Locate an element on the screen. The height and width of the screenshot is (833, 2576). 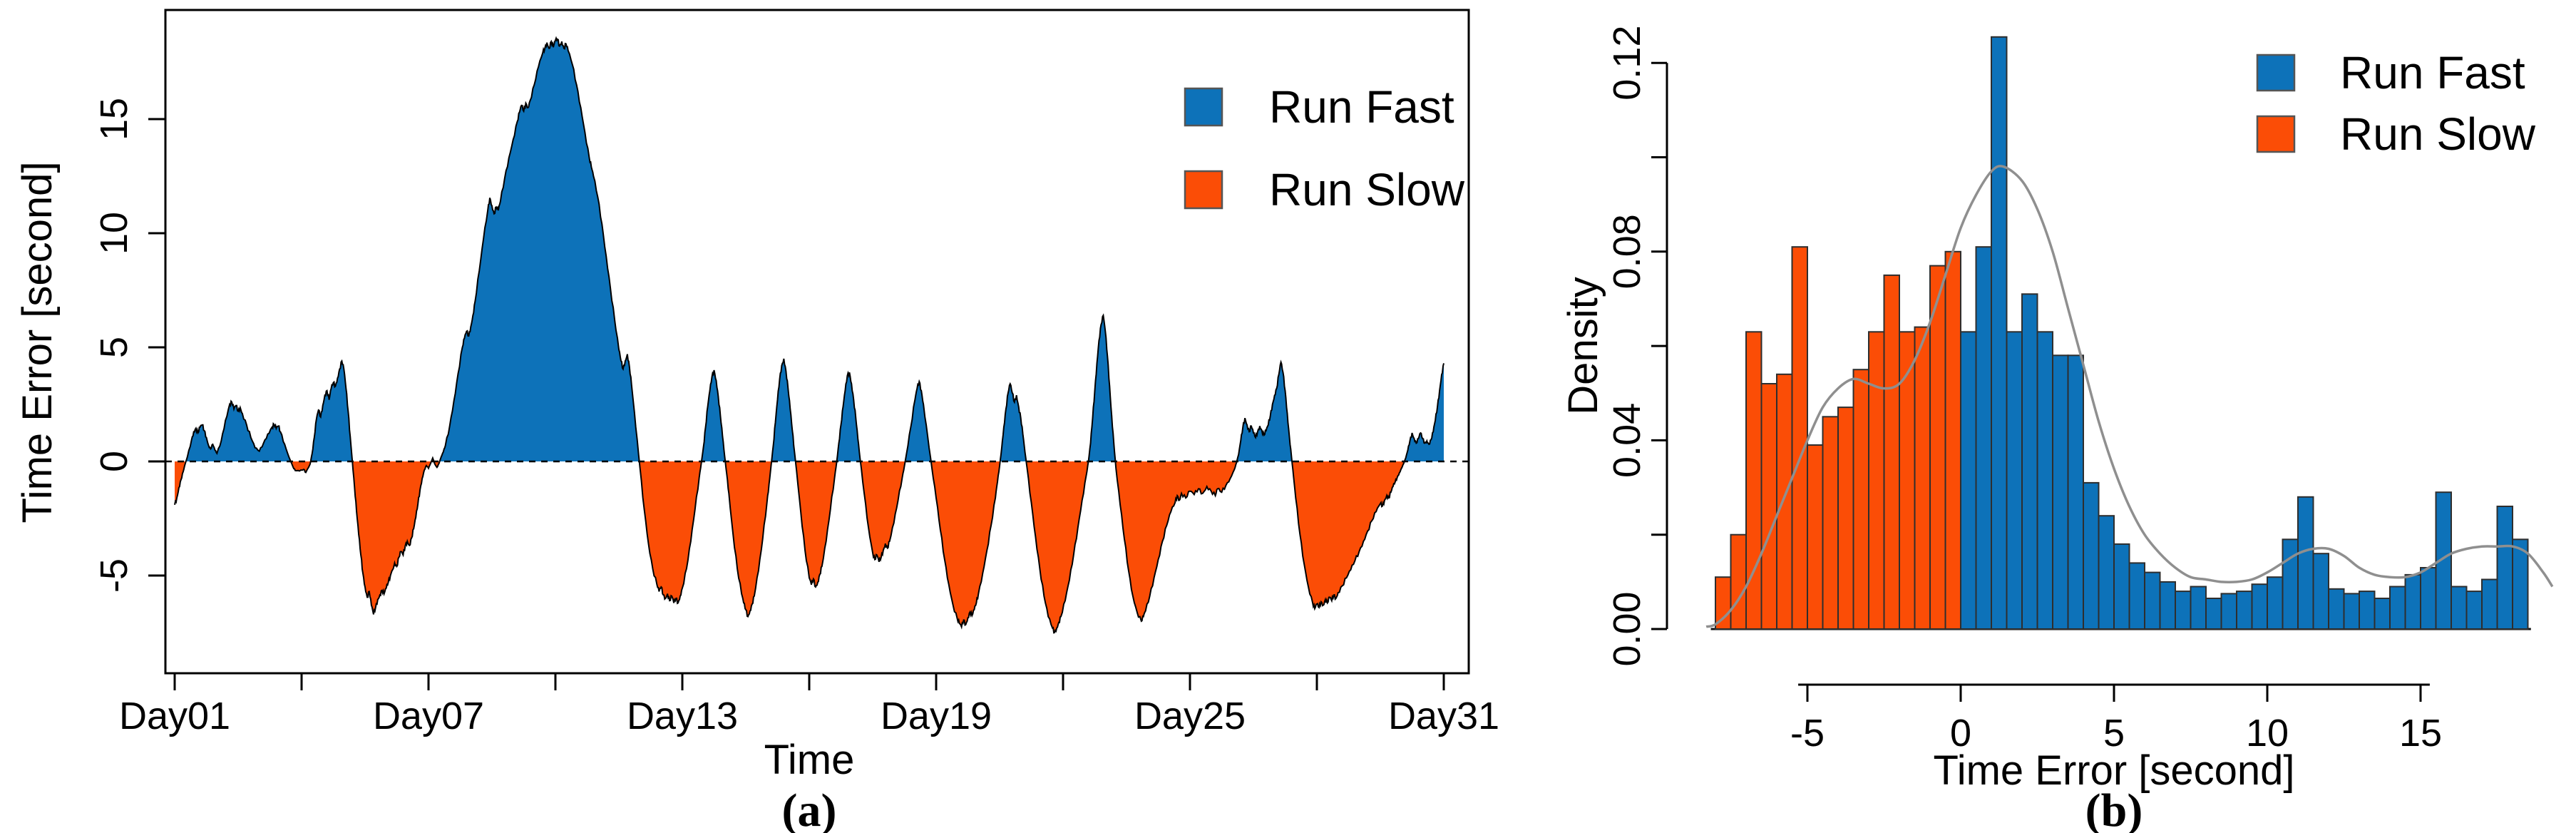
y-tick-label-b: 0.04 is located at coordinates (1627, 441).